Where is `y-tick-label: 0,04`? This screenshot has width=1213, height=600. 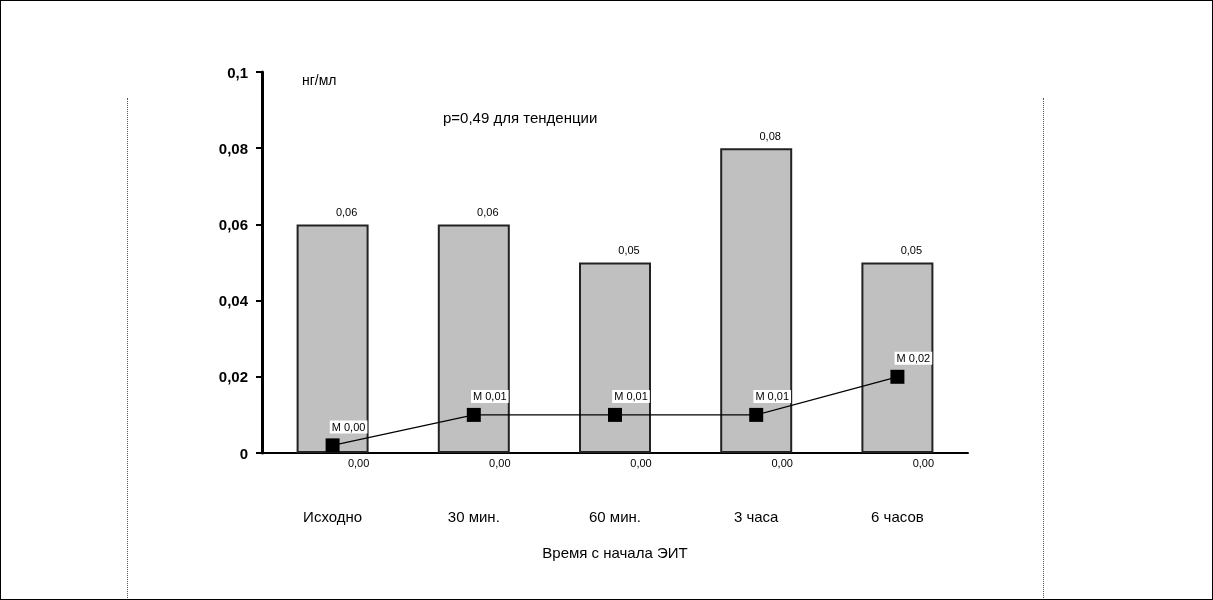 y-tick-label: 0,04 is located at coordinates (233, 301).